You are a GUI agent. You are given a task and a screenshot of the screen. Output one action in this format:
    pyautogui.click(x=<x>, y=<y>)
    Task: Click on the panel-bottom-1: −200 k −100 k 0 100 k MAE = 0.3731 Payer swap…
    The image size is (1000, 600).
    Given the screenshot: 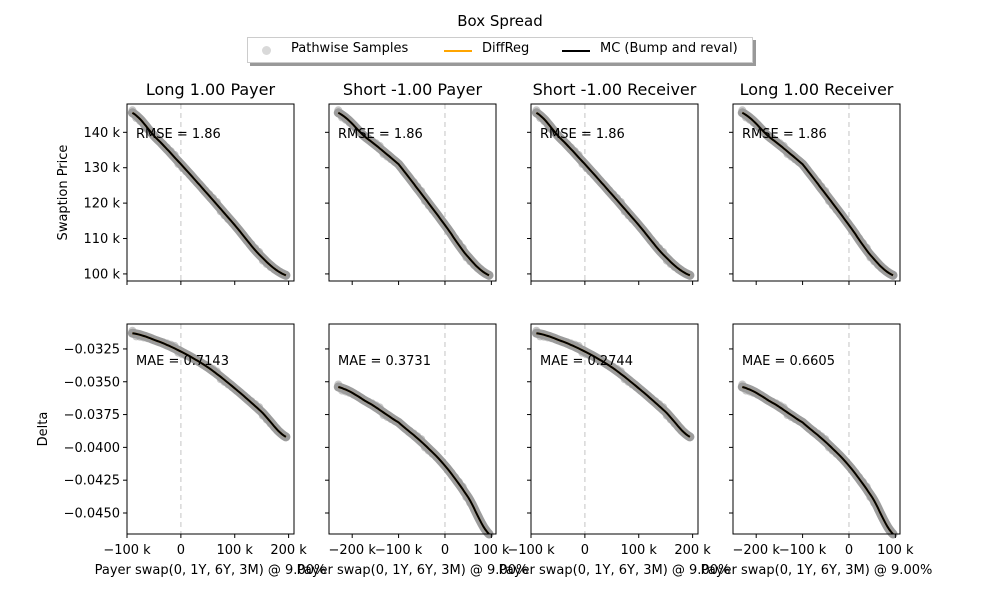 What is the action you would take?
    pyautogui.click(x=413, y=450)
    